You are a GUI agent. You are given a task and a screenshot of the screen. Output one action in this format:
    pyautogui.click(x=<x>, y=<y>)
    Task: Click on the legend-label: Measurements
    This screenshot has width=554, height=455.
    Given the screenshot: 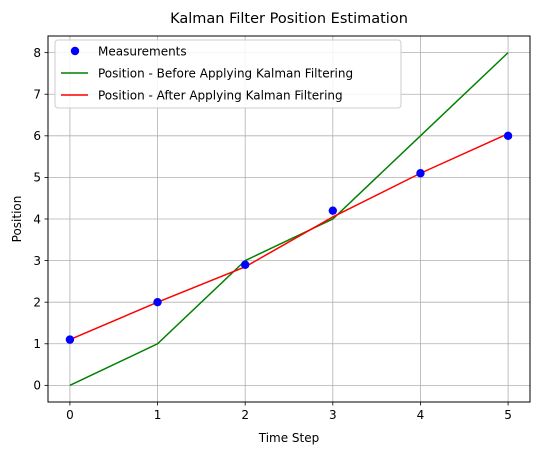 What is the action you would take?
    pyautogui.click(x=142, y=51)
    